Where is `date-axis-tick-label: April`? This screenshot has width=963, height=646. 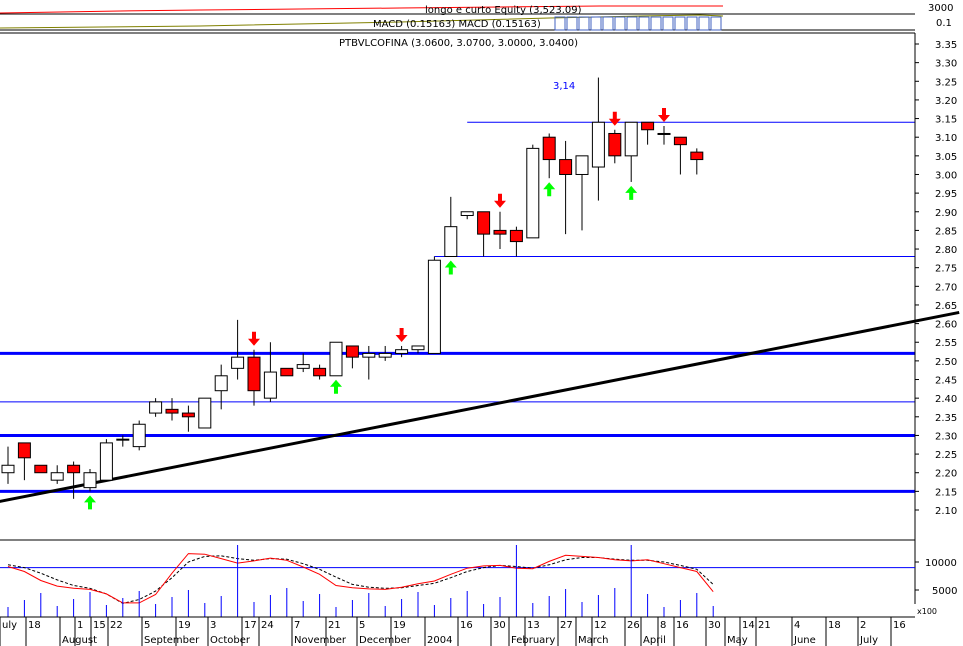
date-axis-tick-label: April is located at coordinates (654, 640).